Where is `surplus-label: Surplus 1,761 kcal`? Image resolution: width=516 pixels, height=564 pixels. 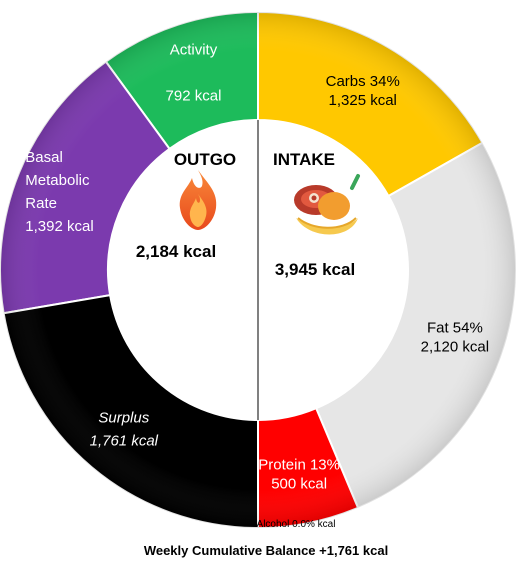
surplus-label: Surplus 1,761 kcal is located at coordinates (124, 429).